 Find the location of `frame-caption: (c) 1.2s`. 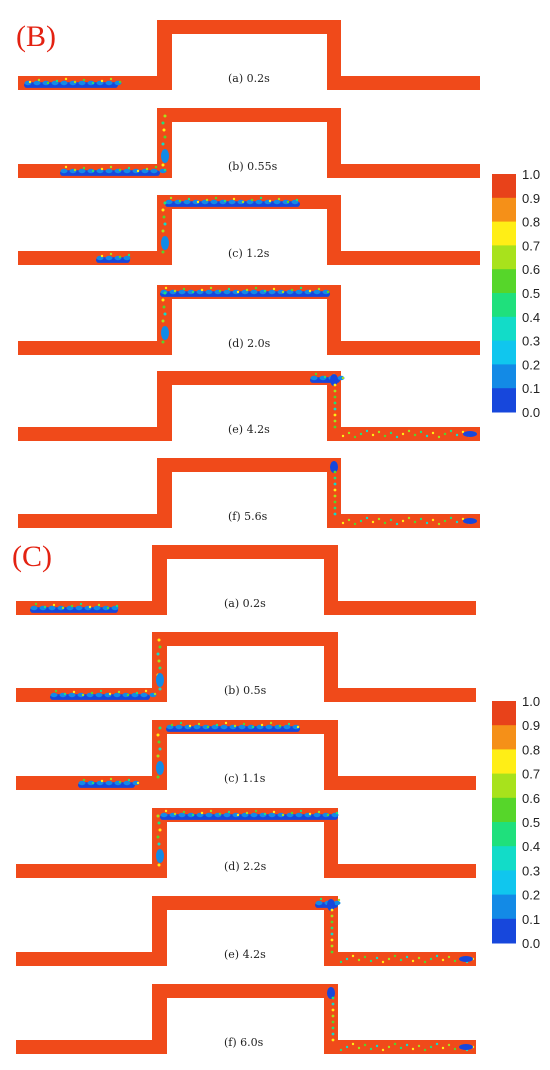

frame-caption: (c) 1.2s is located at coordinates (249, 253).